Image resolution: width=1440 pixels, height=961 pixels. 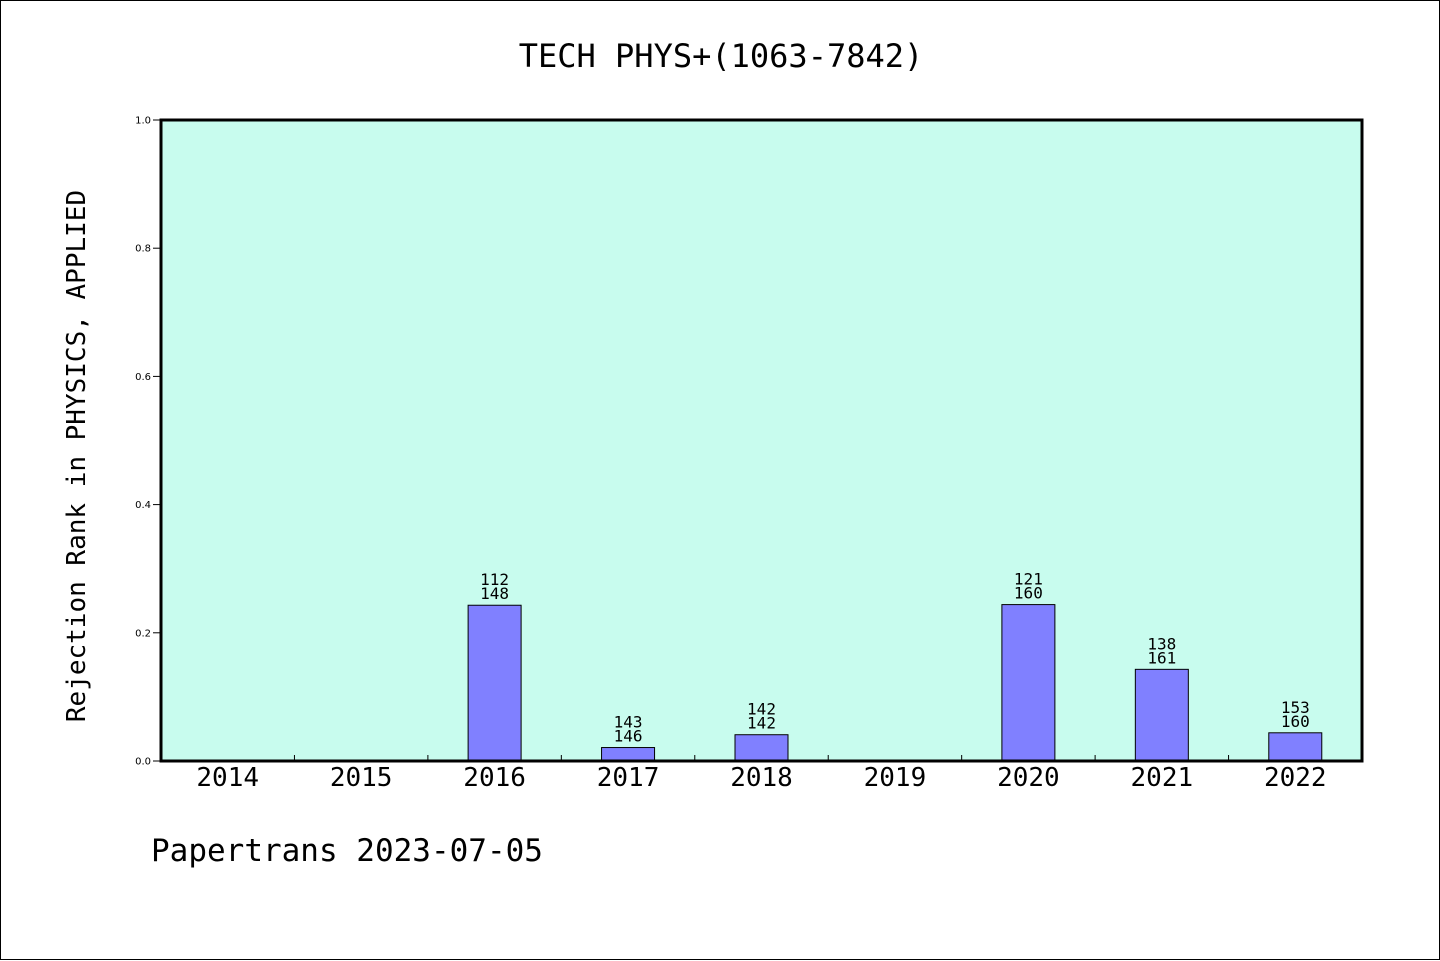 What do you see at coordinates (143, 377) in the screenshot?
I see `y-tick-label: 0.6` at bounding box center [143, 377].